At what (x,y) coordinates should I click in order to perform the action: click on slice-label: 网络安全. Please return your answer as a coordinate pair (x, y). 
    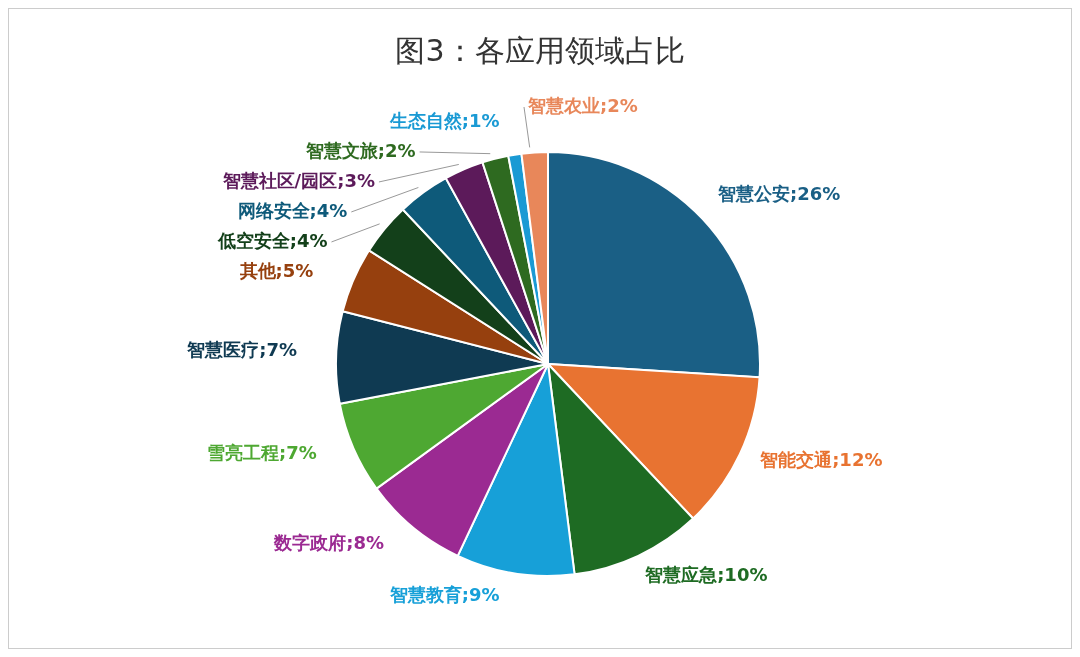
    Looking at the image, I should click on (274, 210).